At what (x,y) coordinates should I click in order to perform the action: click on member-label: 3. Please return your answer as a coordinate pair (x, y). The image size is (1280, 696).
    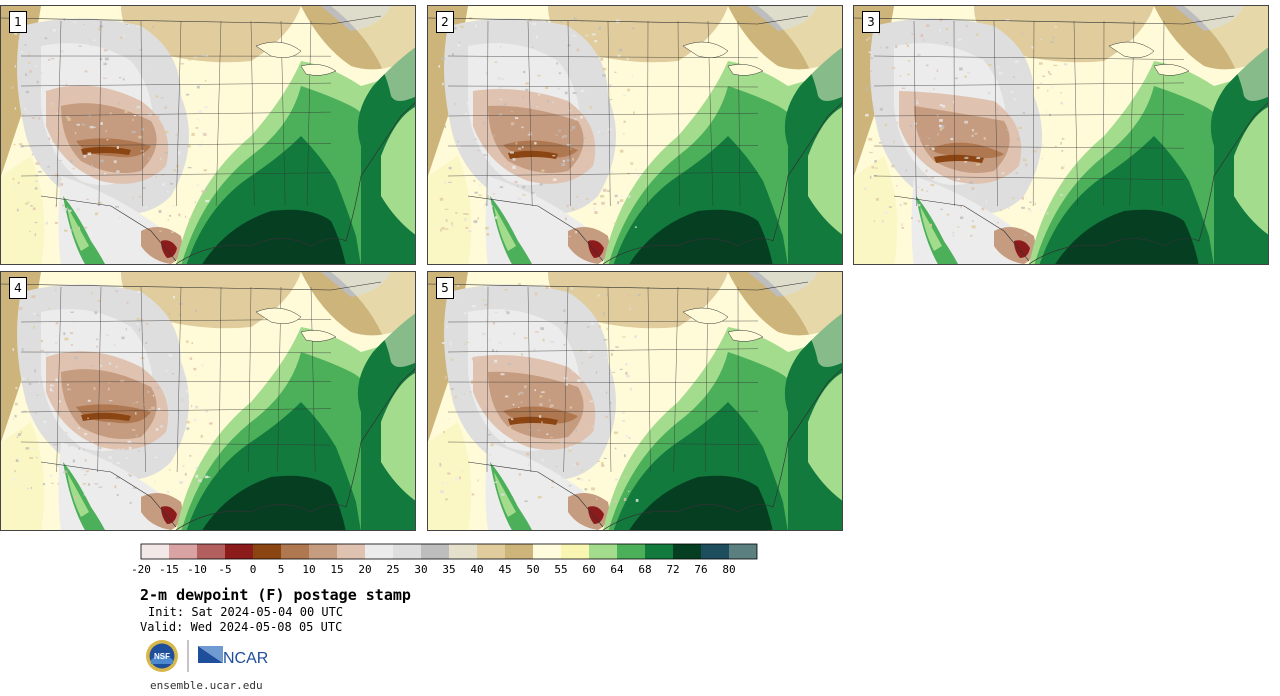
    Looking at the image, I should click on (871, 22).